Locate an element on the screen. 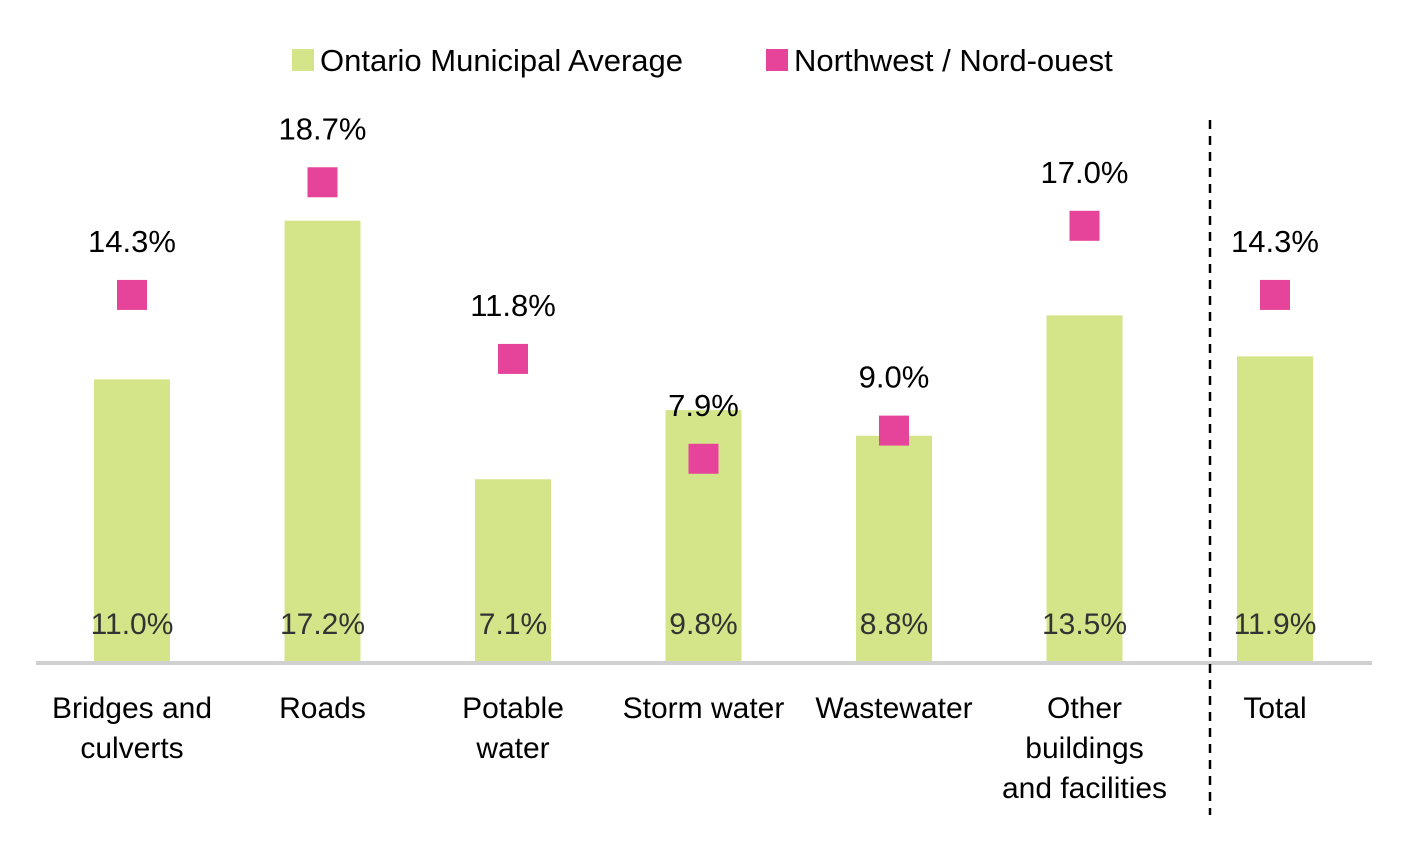  category-label-line: culverts is located at coordinates (131, 748).